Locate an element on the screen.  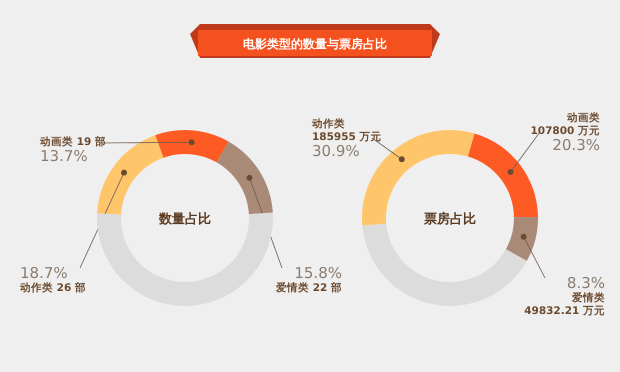
text: 电影类型的数量与票房占比 is located at coordinates (315, 44).